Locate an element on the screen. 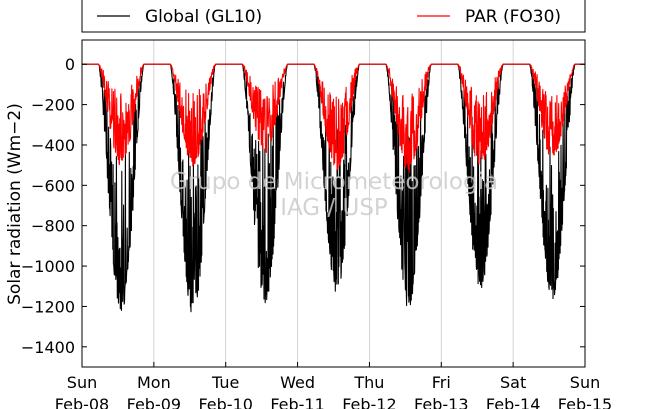 The width and height of the screenshot is (650, 409). x-tick-date-0: Feb-08 is located at coordinates (82, 402).